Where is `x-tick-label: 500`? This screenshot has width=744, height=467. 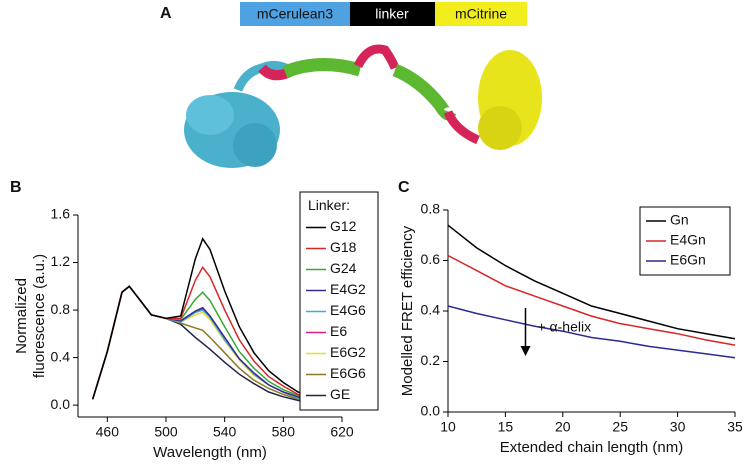
x-tick-label: 500 is located at coordinates (166, 432).